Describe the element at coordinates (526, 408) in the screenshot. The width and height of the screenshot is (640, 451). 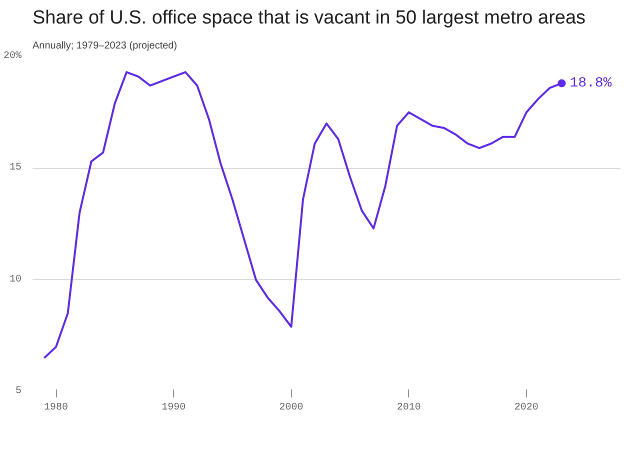
I see `x-tick-label: 2020` at that location.